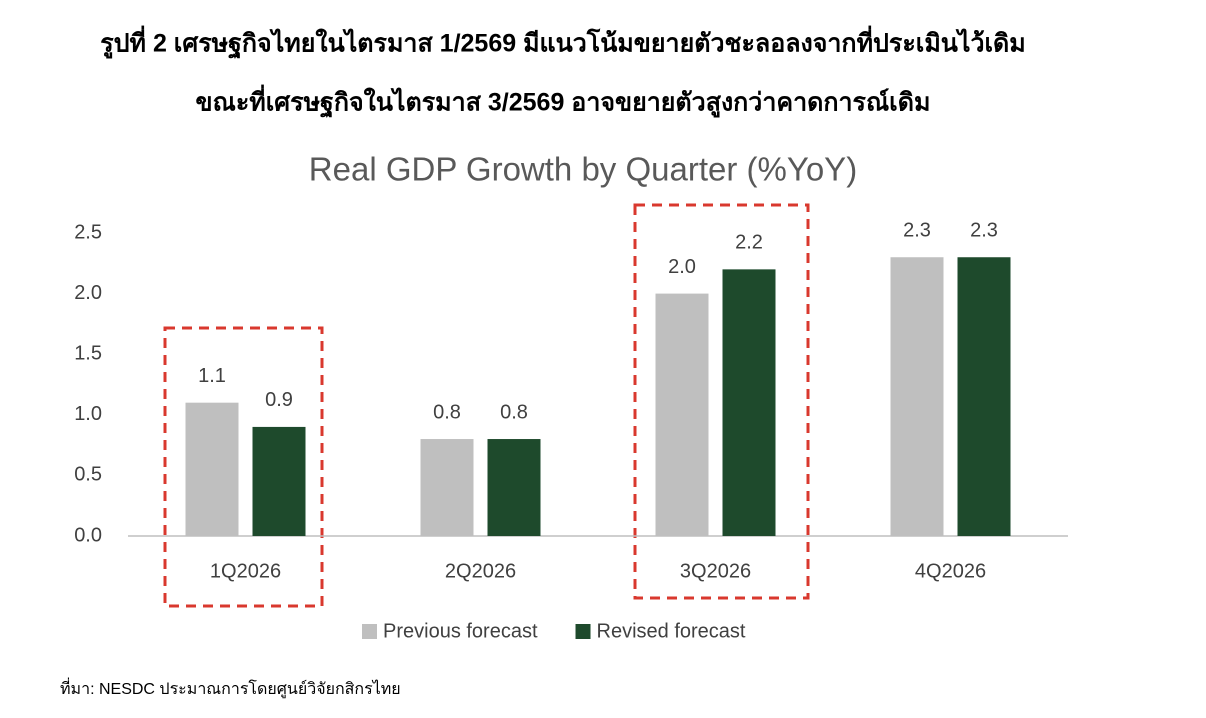 Image resolution: width=1206 pixels, height=718 pixels. I want to click on y-tick-label: 2.0, so click(88, 293).